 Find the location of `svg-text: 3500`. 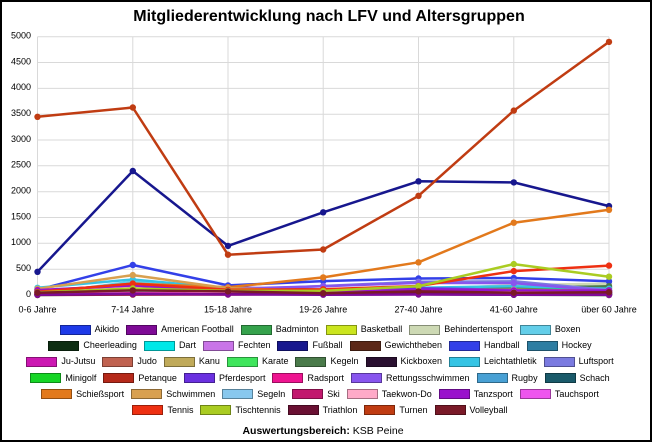

svg-text: 3500 is located at coordinates (21, 113).